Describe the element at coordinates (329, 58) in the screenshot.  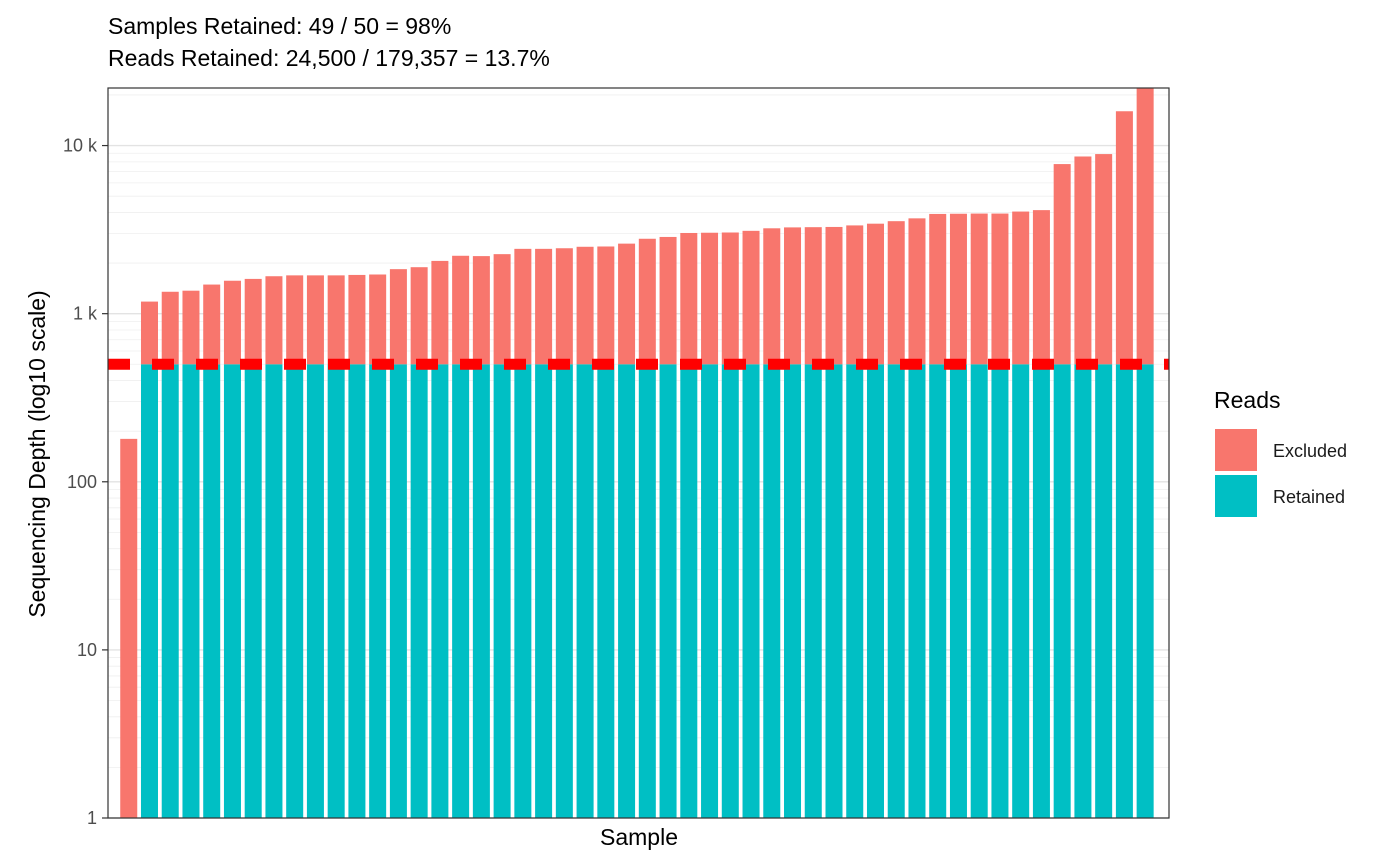
I see `chart-title-line-2: Reads Retained: 24,500 / 179,357 = 13.7%` at that location.